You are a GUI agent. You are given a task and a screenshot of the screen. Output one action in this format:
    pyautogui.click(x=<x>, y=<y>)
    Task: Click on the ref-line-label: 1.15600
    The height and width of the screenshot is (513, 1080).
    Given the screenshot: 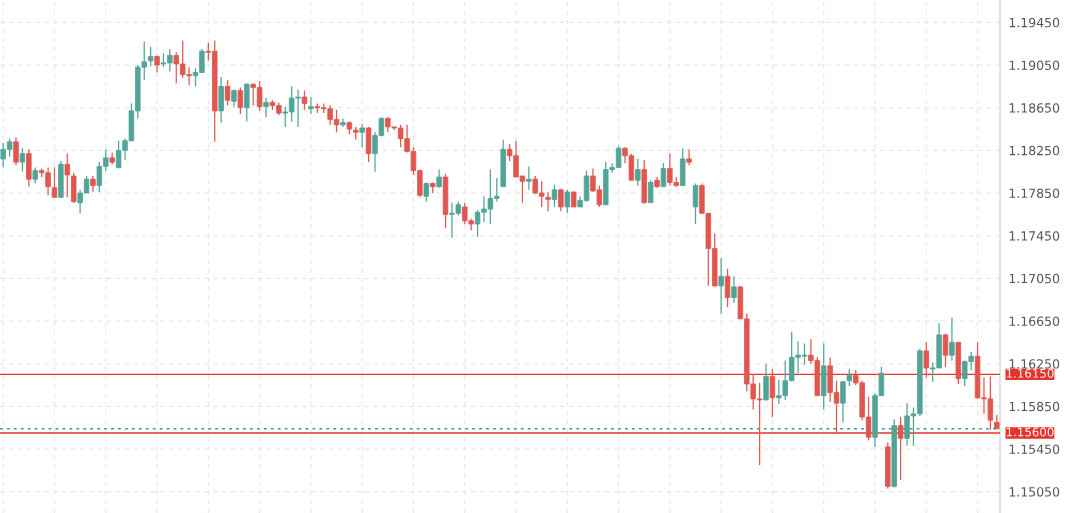 What is the action you would take?
    pyautogui.click(x=1030, y=432)
    